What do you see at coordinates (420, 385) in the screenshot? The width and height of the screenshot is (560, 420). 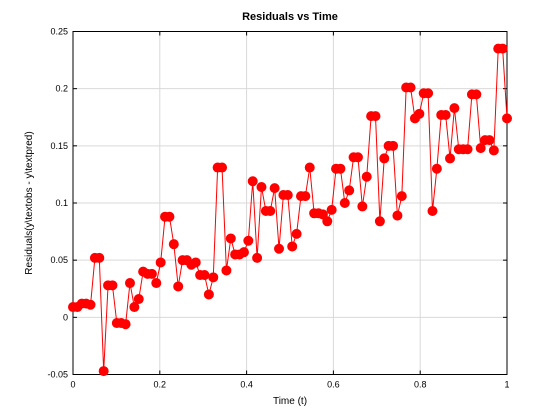 I see `x-tick-label: 0.8` at bounding box center [420, 385].